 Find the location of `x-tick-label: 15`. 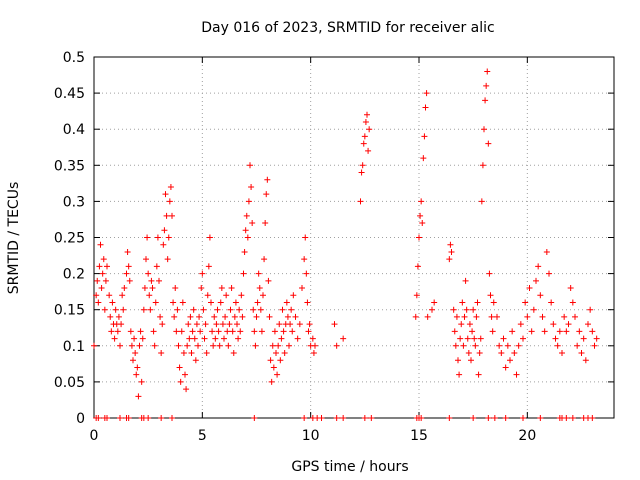

x-tick-label: 15 is located at coordinates (419, 436).